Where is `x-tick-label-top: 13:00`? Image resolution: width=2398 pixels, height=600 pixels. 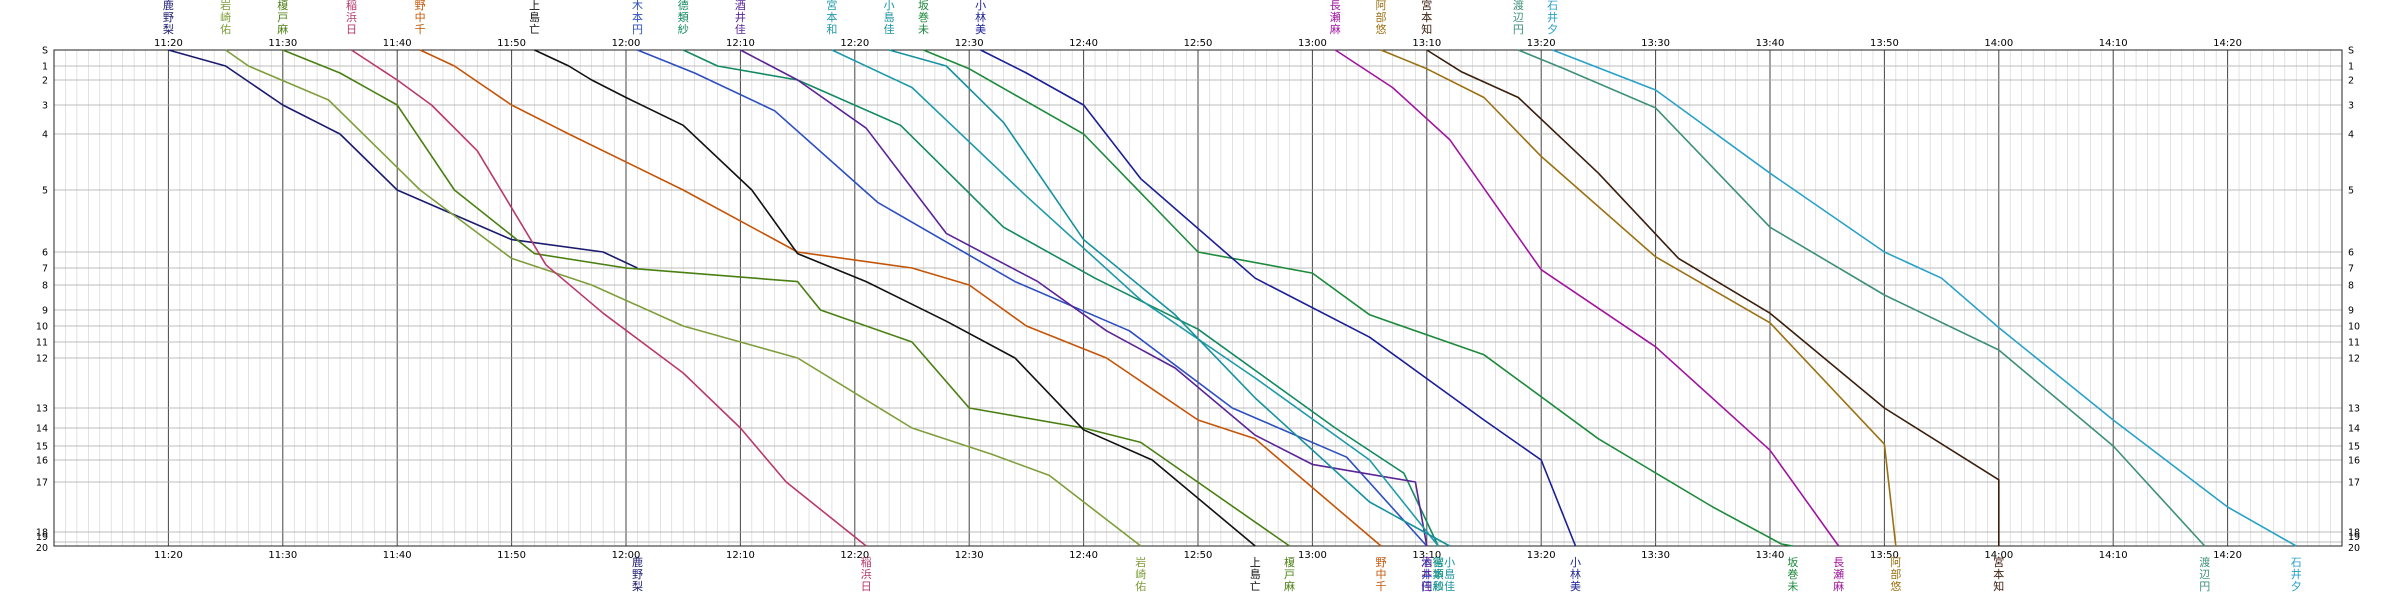 x-tick-label-top: 13:00 is located at coordinates (1312, 43).